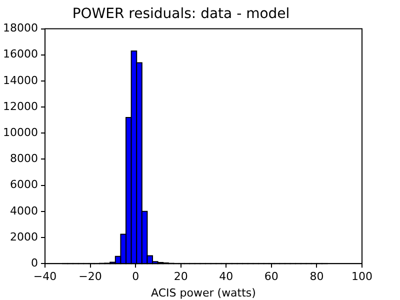 Image resolution: width=400 pixels, height=300 pixels. I want to click on y-tick-label: 16000, so click(20, 54).